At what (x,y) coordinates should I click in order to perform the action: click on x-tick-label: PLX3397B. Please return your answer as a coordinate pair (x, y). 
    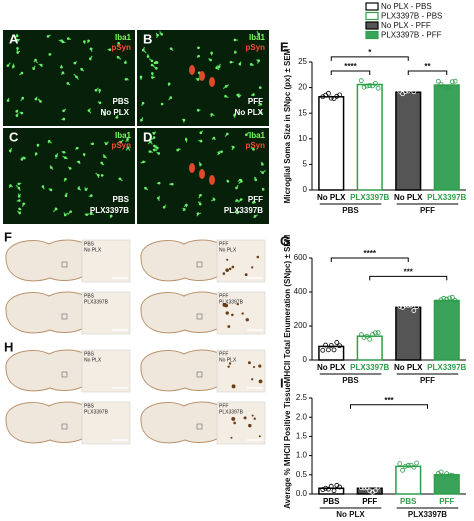
    Looking at the image, I should click on (369, 197).